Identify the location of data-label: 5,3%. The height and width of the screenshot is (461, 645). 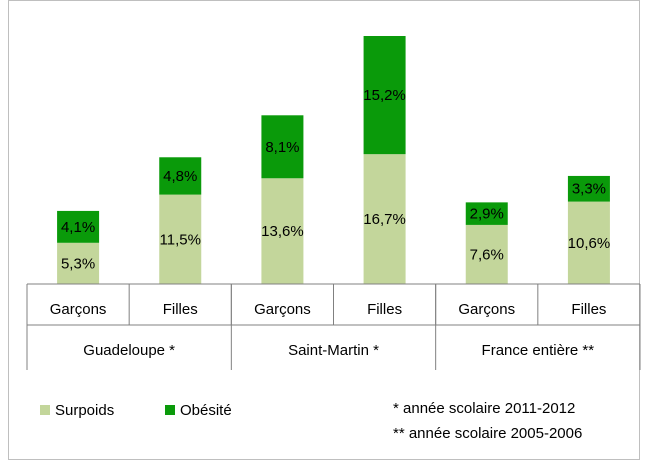
(78, 263).